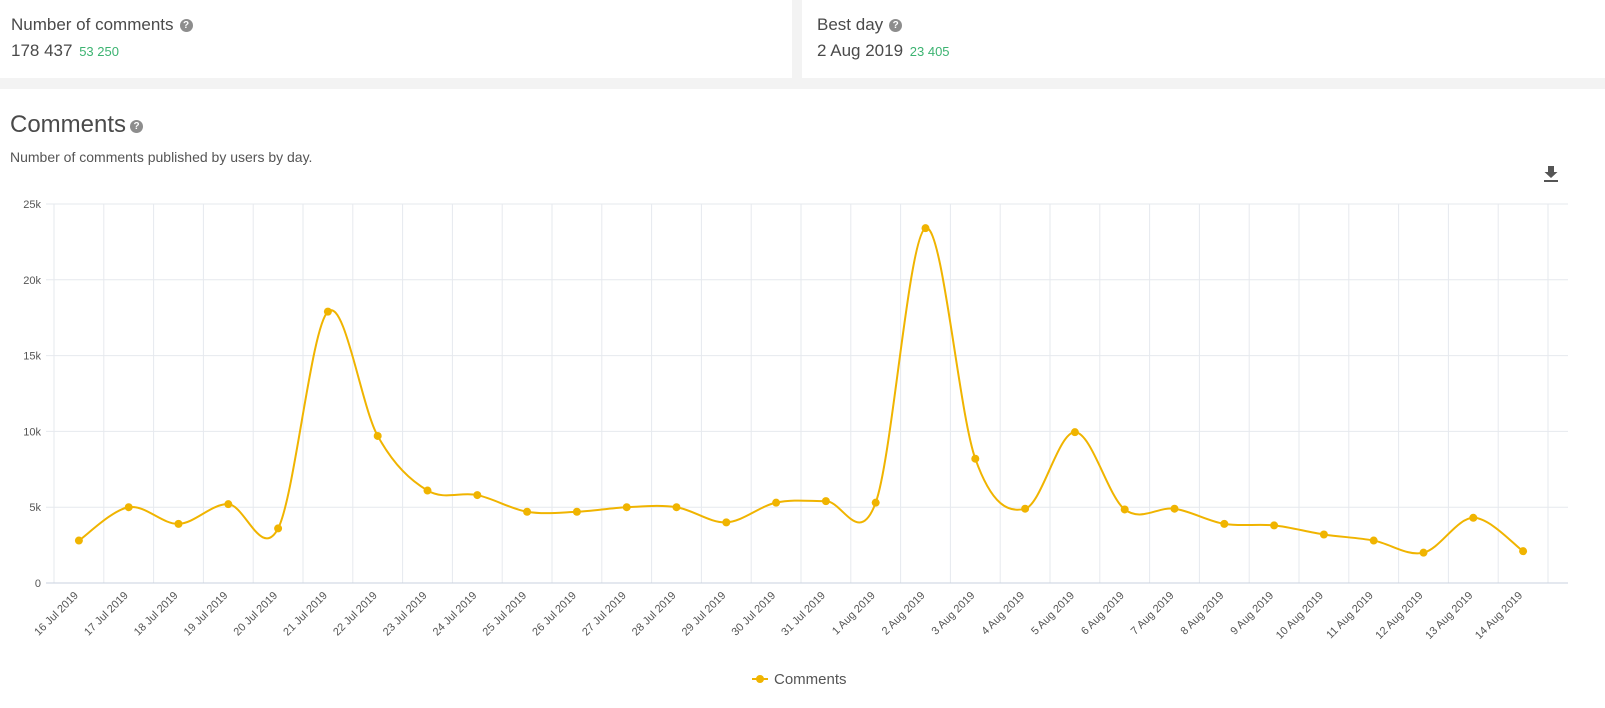 The width and height of the screenshot is (1605, 708). What do you see at coordinates (1551, 174) in the screenshot?
I see `download-icon` at bounding box center [1551, 174].